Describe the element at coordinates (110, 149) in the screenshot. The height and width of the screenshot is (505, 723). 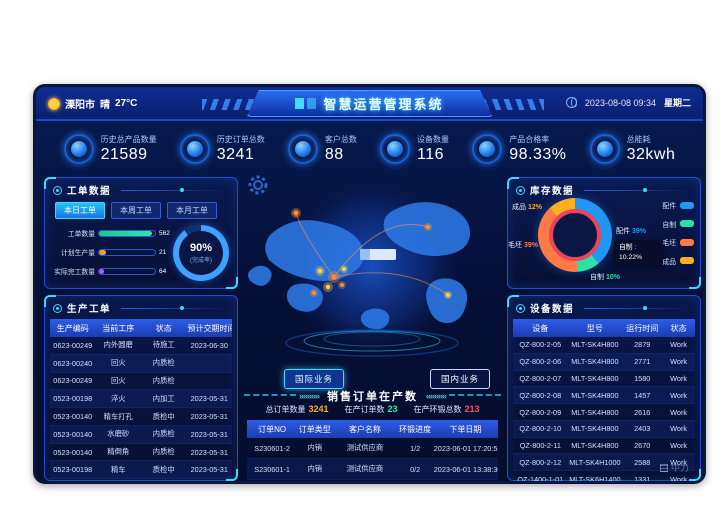
I see `kpi-total-products: 历史总产品数量 21589` at that location.